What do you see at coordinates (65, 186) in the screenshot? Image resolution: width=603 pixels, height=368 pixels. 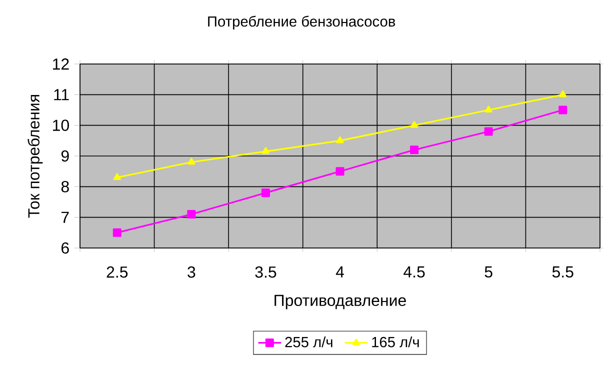 I see `y-tick-label: 8` at bounding box center [65, 186].